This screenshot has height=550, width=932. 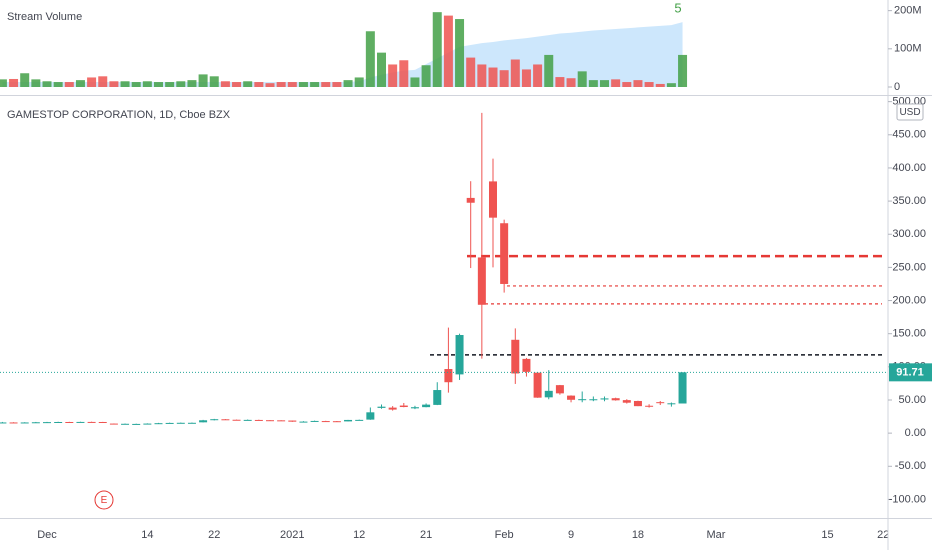 What do you see at coordinates (47, 535) in the screenshot?
I see `x-tick-label: Dec` at bounding box center [47, 535].